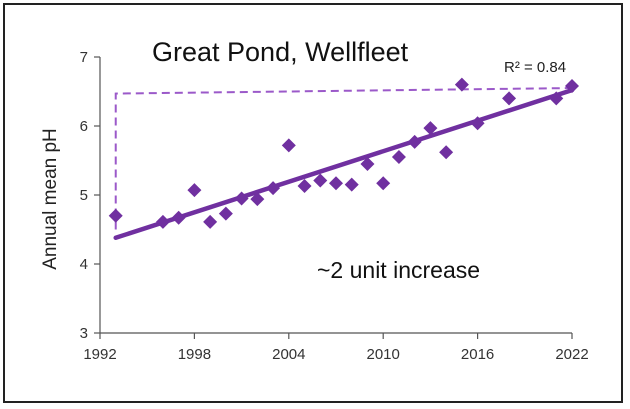 Image resolution: width=630 pixels, height=409 pixels. What do you see at coordinates (398, 270) in the screenshot?
I see `increase-annotation: ~2 unit increase` at bounding box center [398, 270].